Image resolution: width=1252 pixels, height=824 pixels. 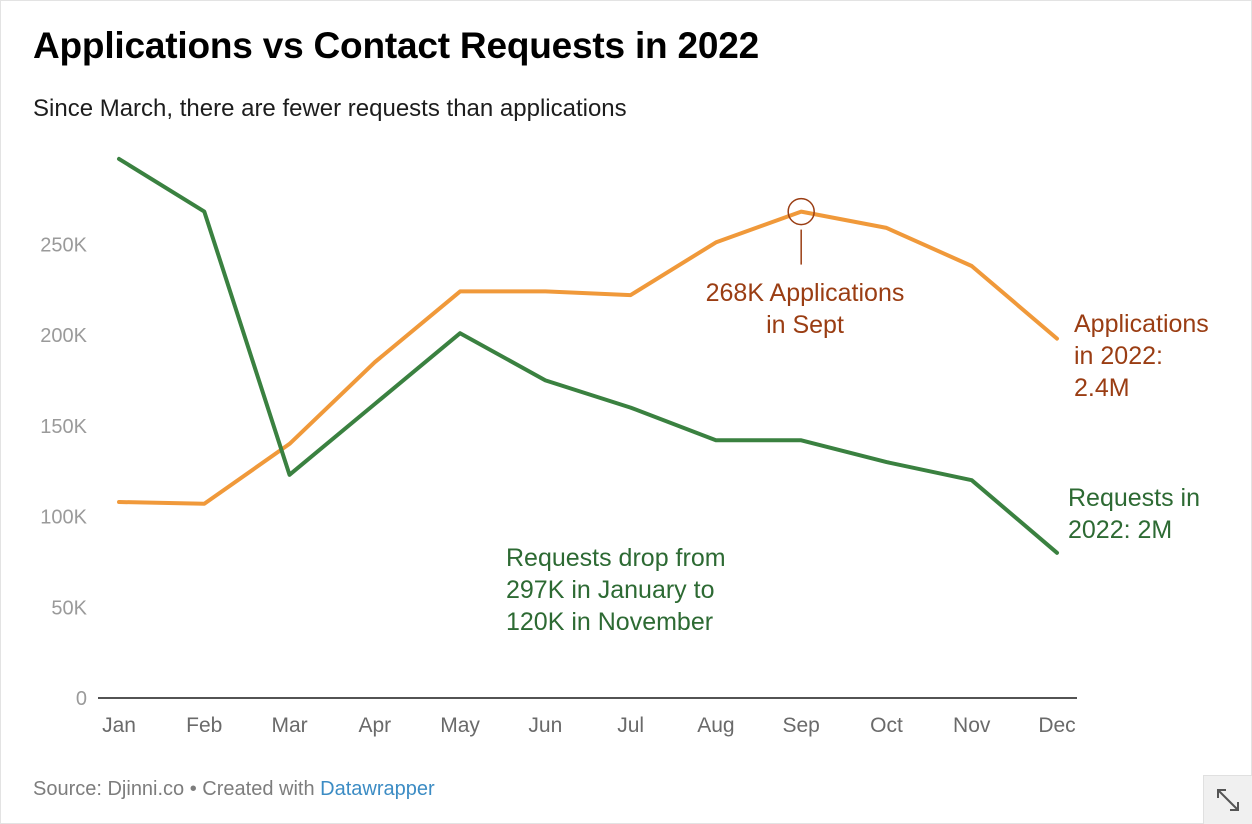 I want to click on annotation-applications_total-line: 2.4M, so click(x=1102, y=388).